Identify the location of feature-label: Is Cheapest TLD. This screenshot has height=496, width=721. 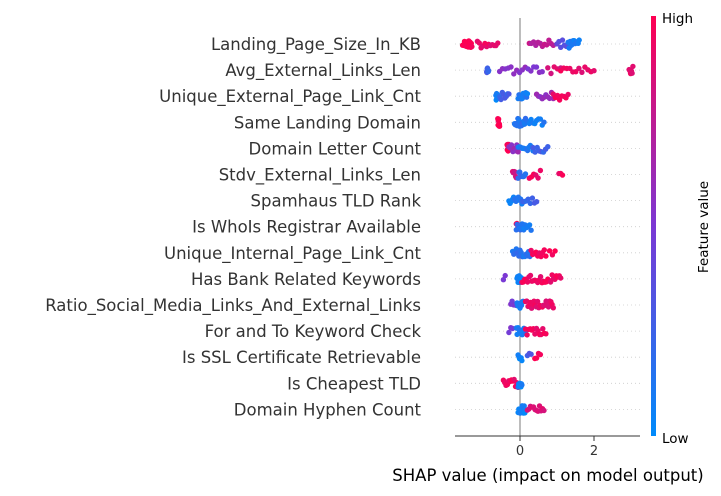
(354, 383).